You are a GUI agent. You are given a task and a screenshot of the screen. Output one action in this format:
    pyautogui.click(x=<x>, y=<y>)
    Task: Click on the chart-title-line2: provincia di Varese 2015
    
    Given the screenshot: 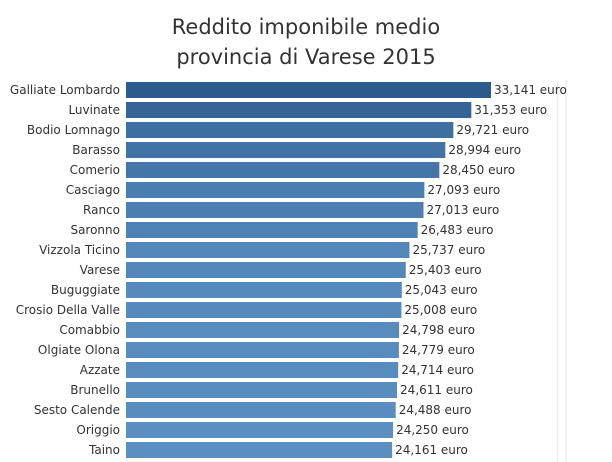 What is the action you would take?
    pyautogui.click(x=306, y=57)
    